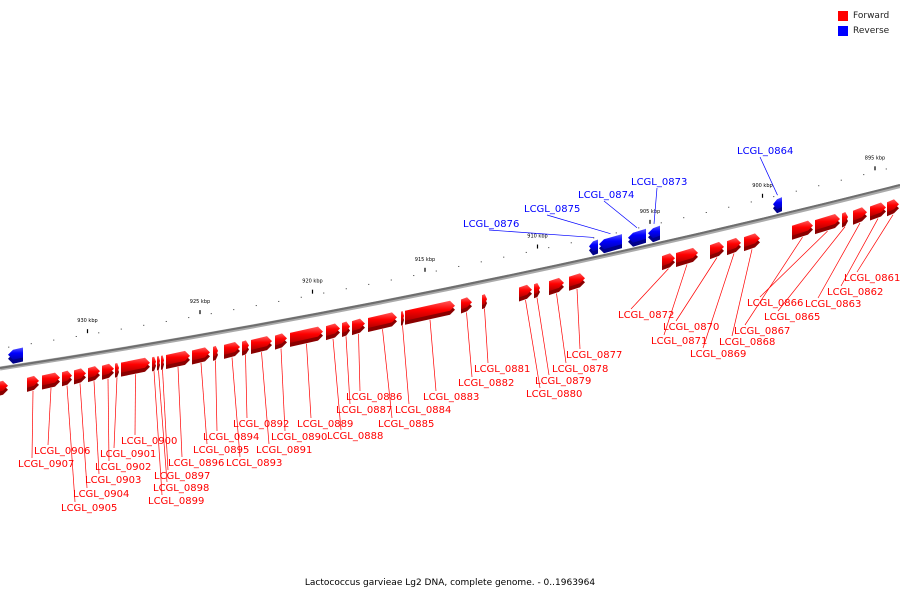  Describe the element at coordinates (765, 151) in the screenshot. I see `gene-label: LCGL_0864` at that location.